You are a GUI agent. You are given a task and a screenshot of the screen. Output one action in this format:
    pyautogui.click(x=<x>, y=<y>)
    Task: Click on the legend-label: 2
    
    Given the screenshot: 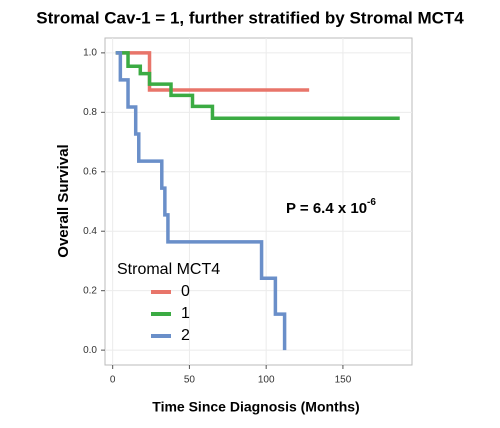 What is the action you would take?
    pyautogui.click(x=185, y=335)
    